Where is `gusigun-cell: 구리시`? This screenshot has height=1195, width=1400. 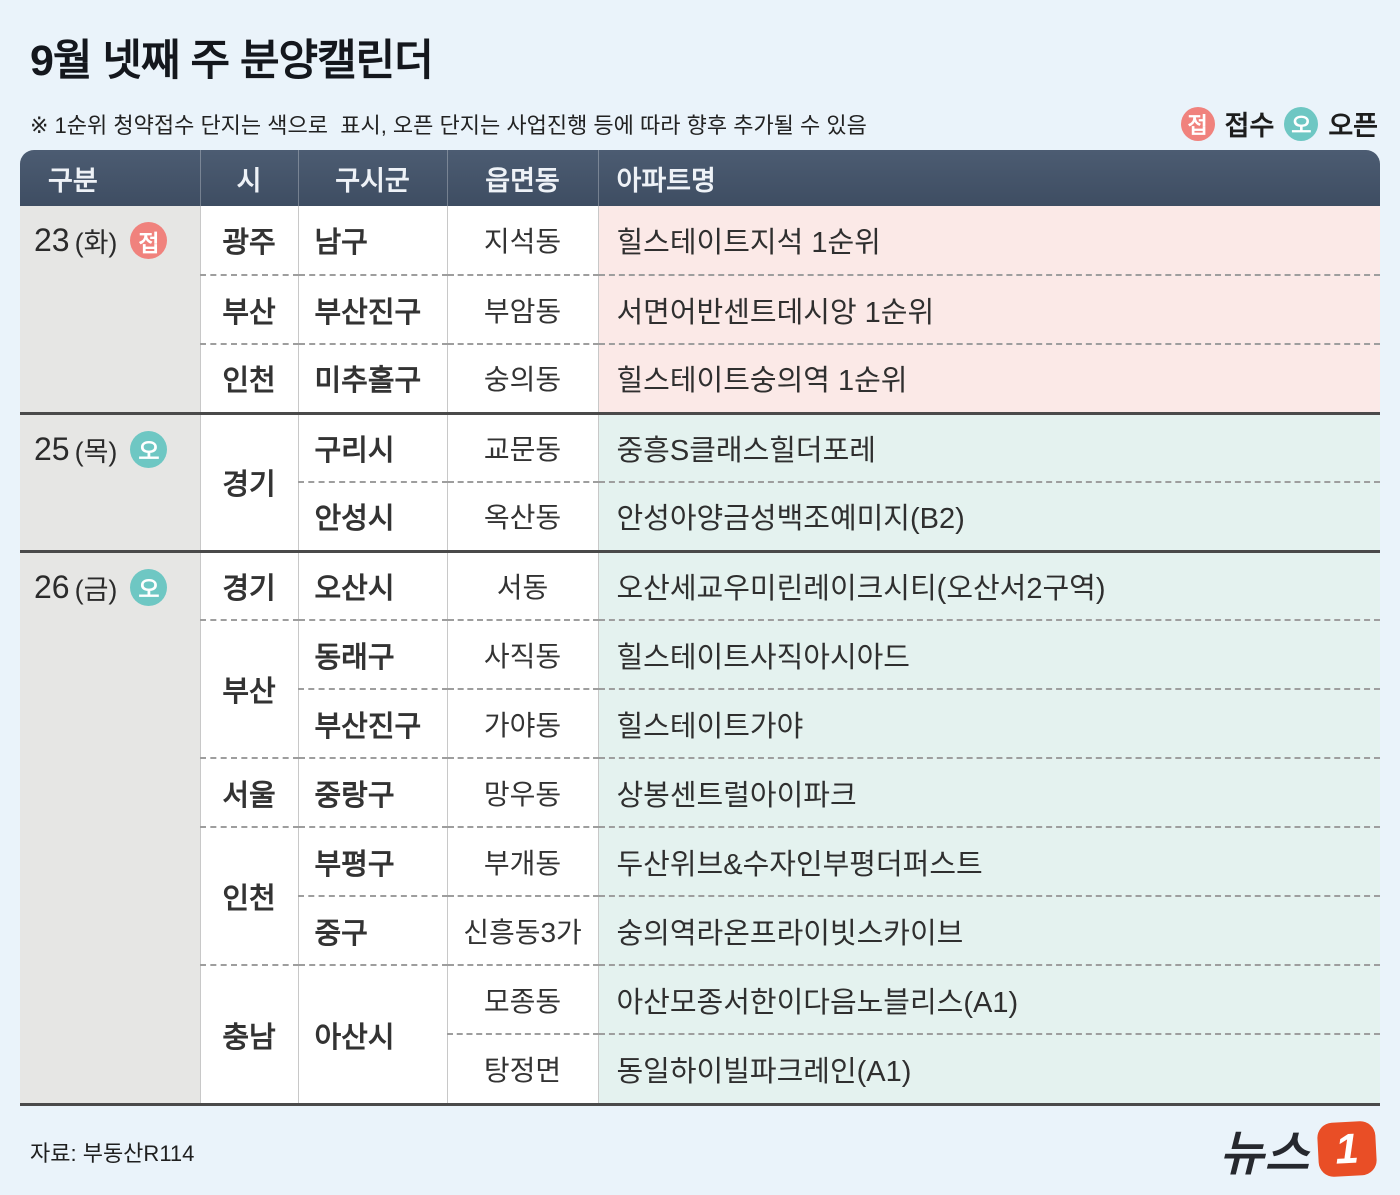 gusigun-cell: 구리시 is located at coordinates (372, 446).